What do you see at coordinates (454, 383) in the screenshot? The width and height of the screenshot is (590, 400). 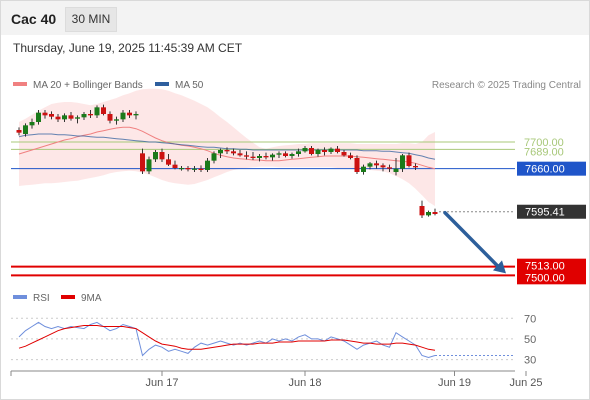 I see `x-tick-label-2: Jun 19` at bounding box center [454, 383].